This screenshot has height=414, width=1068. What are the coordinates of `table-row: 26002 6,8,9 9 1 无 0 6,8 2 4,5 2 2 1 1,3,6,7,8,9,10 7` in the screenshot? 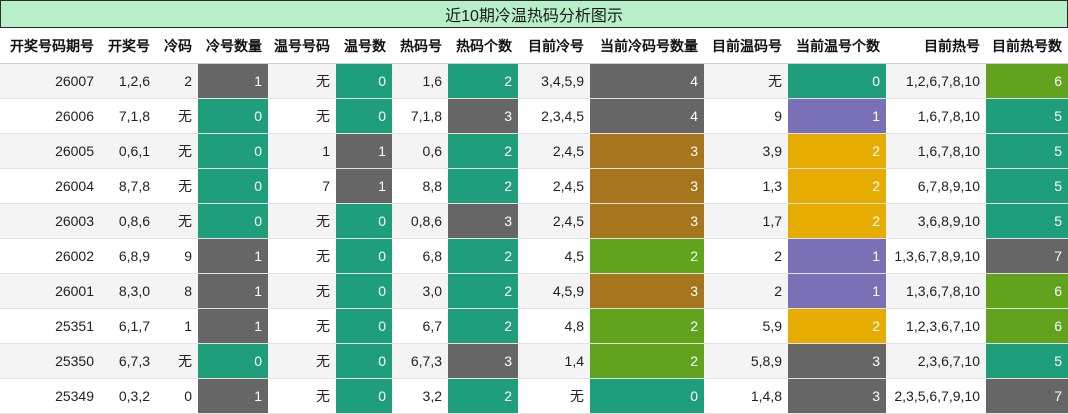 It's located at (534, 256).